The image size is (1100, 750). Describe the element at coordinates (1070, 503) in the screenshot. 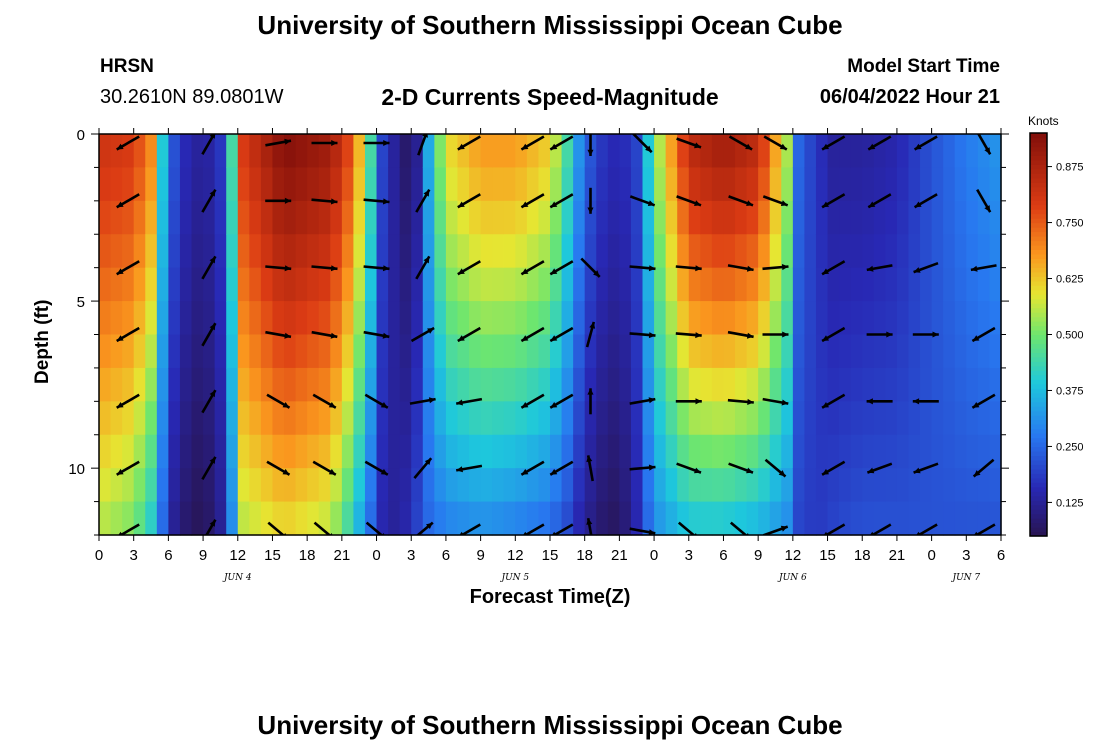

I see `colorbar-tick-label: 0.125` at that location.